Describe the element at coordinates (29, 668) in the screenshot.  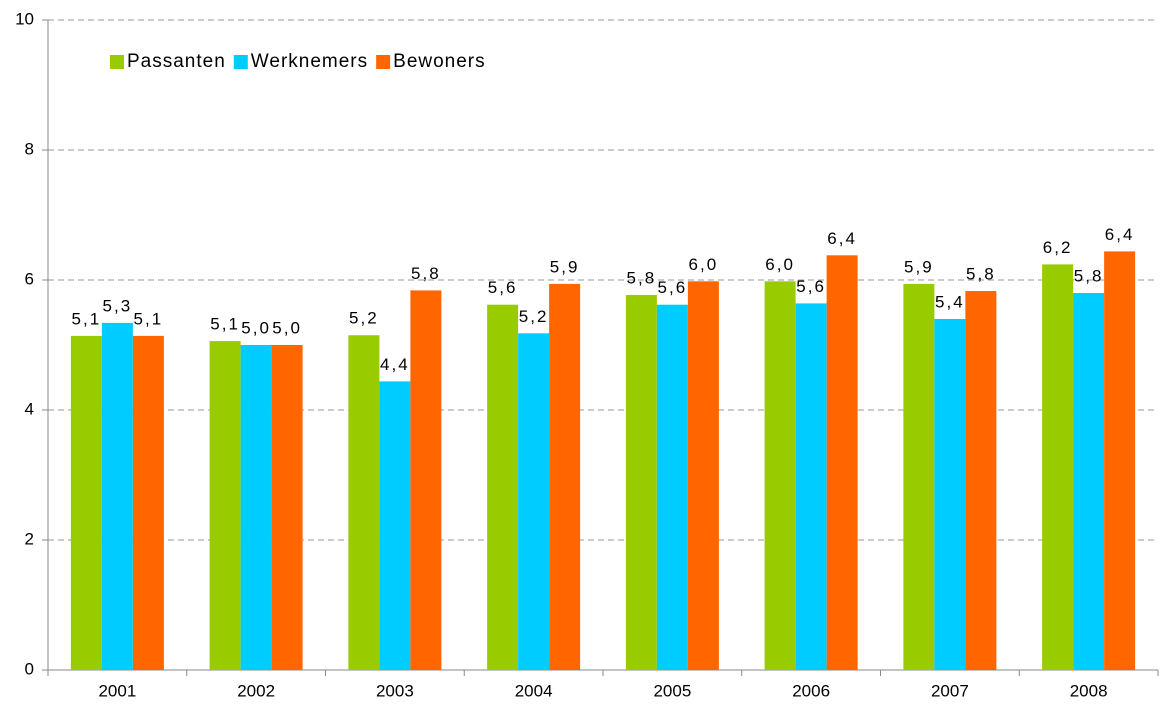
I see `y-tick-label: 0` at that location.